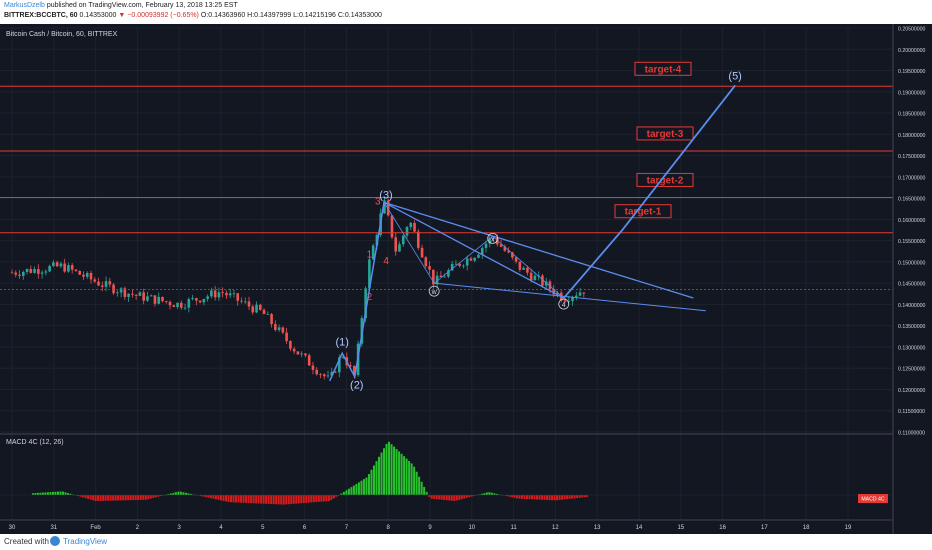 Image resolution: width=932 pixels, height=550 pixels. Describe the element at coordinates (221, 528) in the screenshot. I see `time-tick: 4` at that location.